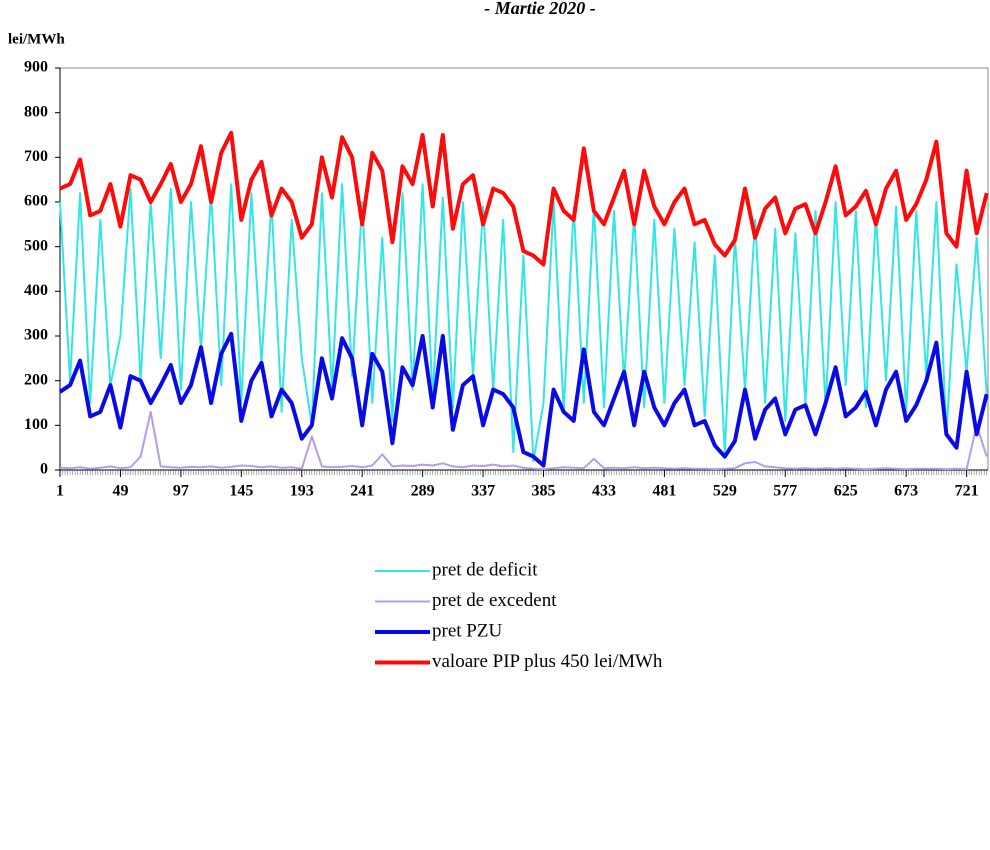 This screenshot has height=850, width=990. I want to click on x-tick-label: 97, so click(181, 491).